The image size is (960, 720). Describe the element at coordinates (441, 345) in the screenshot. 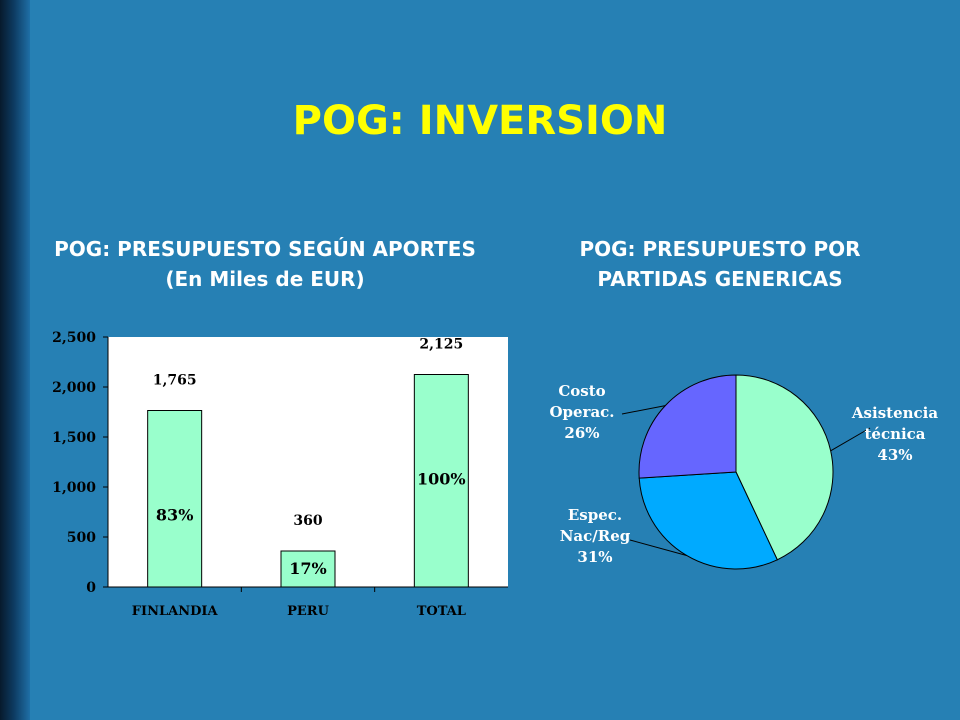

I see `bar-value-label: 2,125` at that location.